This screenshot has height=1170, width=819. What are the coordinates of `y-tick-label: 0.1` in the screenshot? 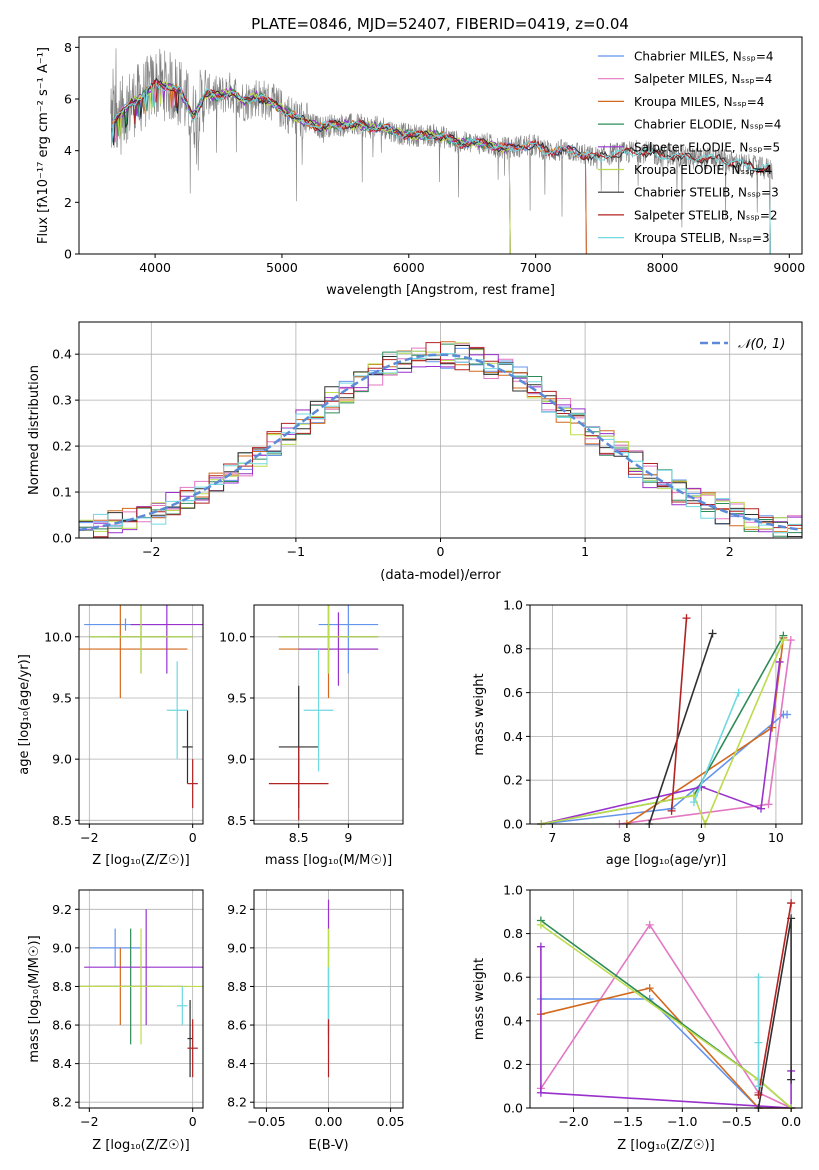 It's located at (62, 492).